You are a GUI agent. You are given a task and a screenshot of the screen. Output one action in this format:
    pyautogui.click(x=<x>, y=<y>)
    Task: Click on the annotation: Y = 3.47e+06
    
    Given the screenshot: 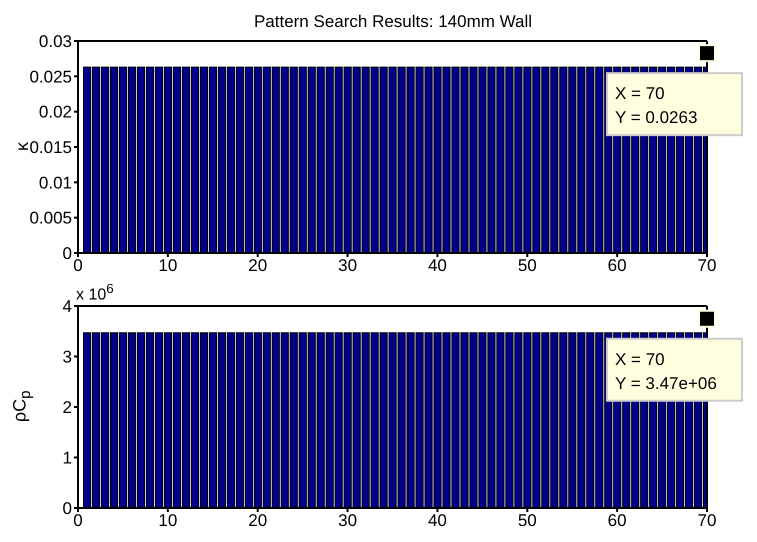 What is the action you would take?
    pyautogui.click(x=666, y=383)
    